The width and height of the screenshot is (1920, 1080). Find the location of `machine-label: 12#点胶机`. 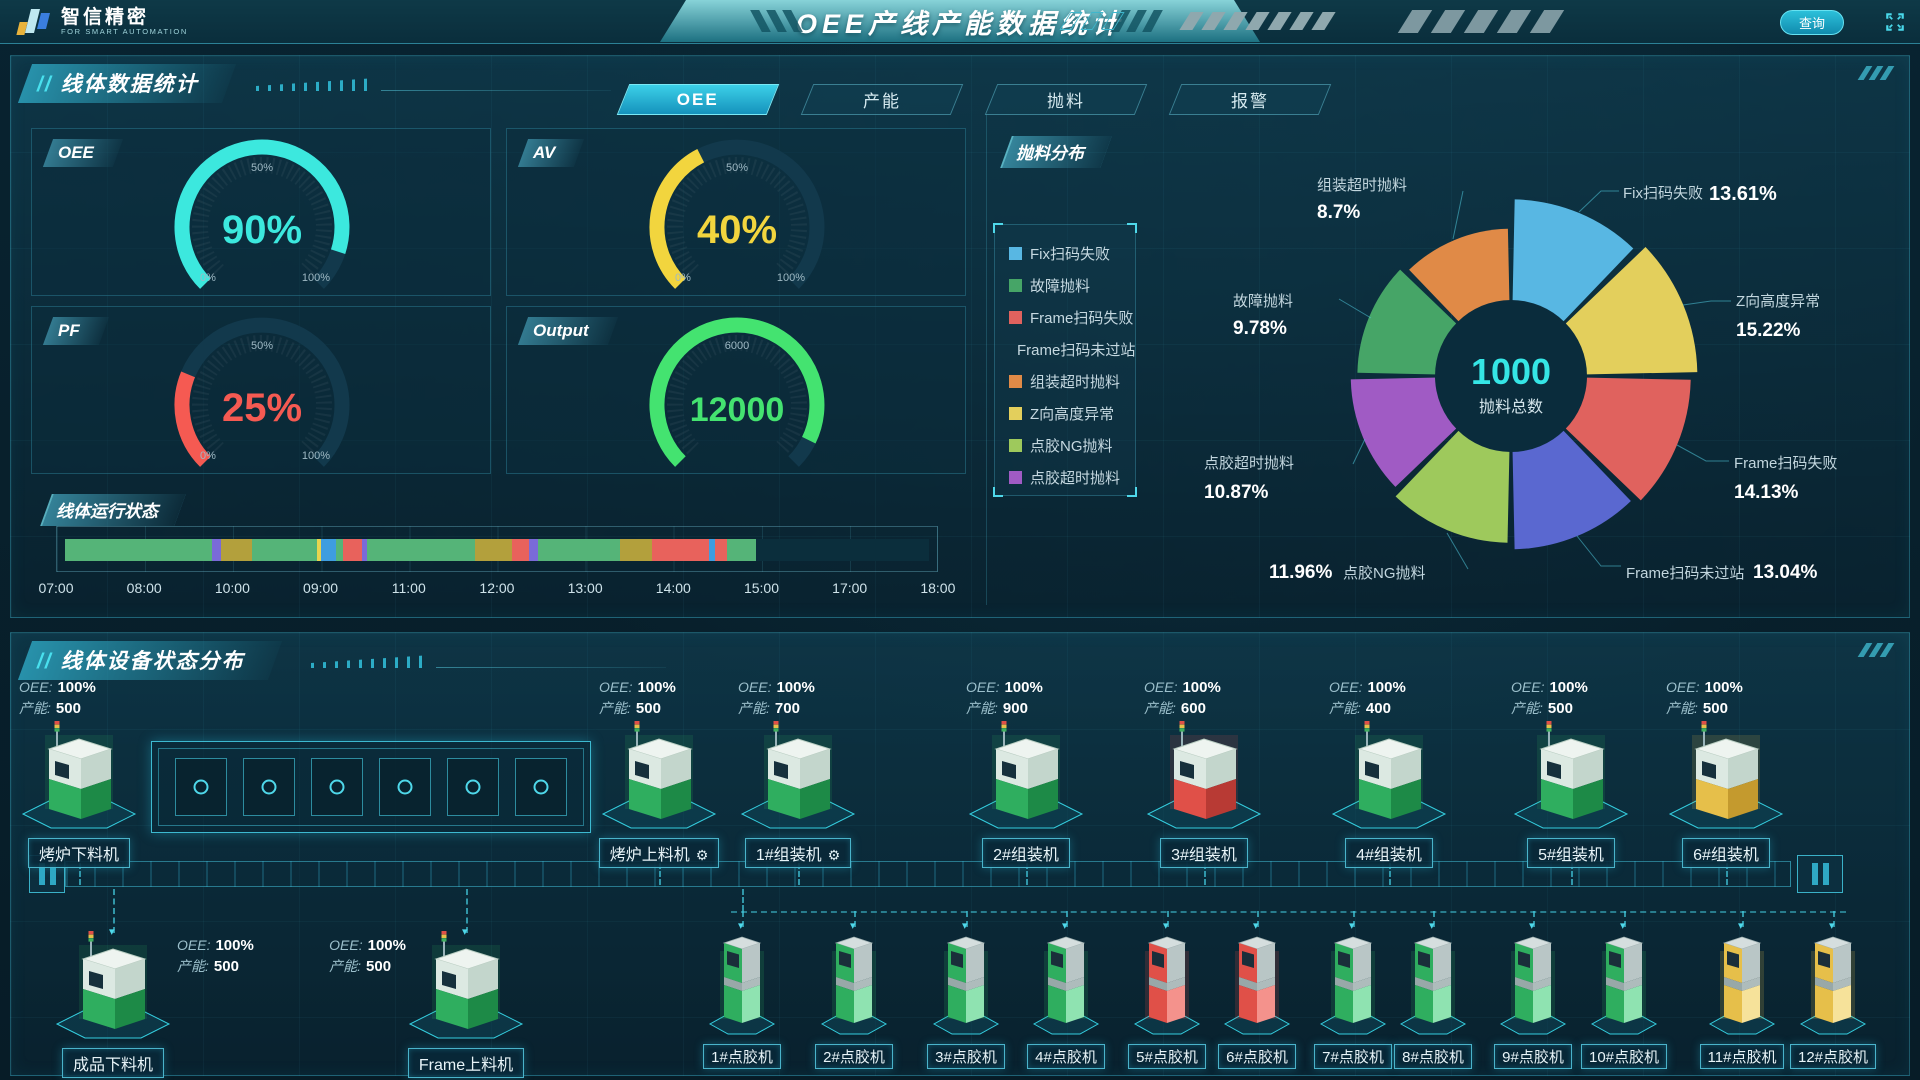

machine-label: 12#点胶机 is located at coordinates (1833, 1056).